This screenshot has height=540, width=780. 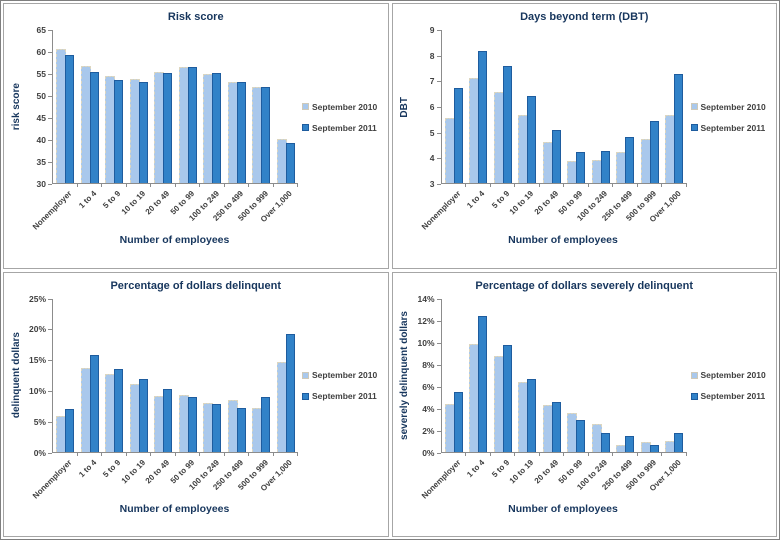 What do you see at coordinates (345, 106) in the screenshot?
I see `legend-label: September 2010` at bounding box center [345, 106].